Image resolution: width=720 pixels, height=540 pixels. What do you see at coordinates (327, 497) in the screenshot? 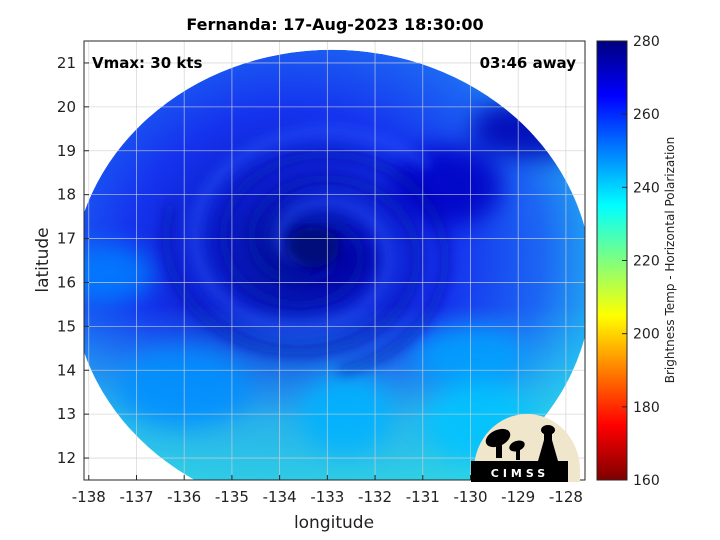
I see `x-tick-label: -133` at bounding box center [327, 497].